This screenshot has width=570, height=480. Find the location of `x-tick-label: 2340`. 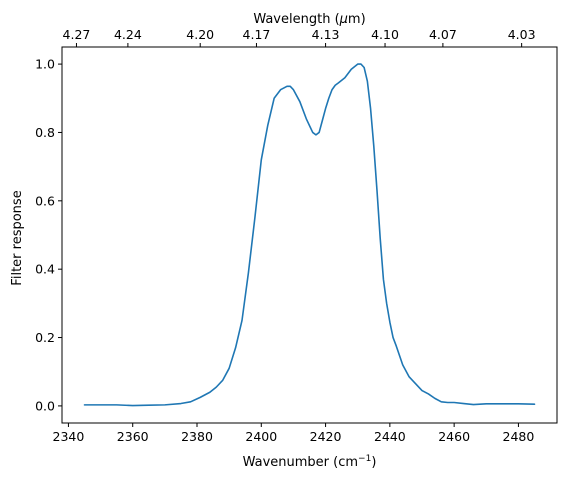

x-tick-label: 2340 is located at coordinates (69, 436).